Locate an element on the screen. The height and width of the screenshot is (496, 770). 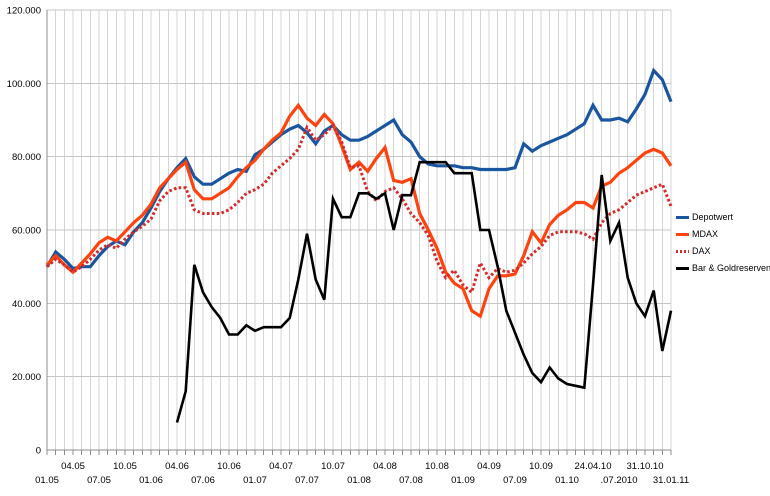
legend-item-mdax: MDAX is located at coordinates (723, 234).